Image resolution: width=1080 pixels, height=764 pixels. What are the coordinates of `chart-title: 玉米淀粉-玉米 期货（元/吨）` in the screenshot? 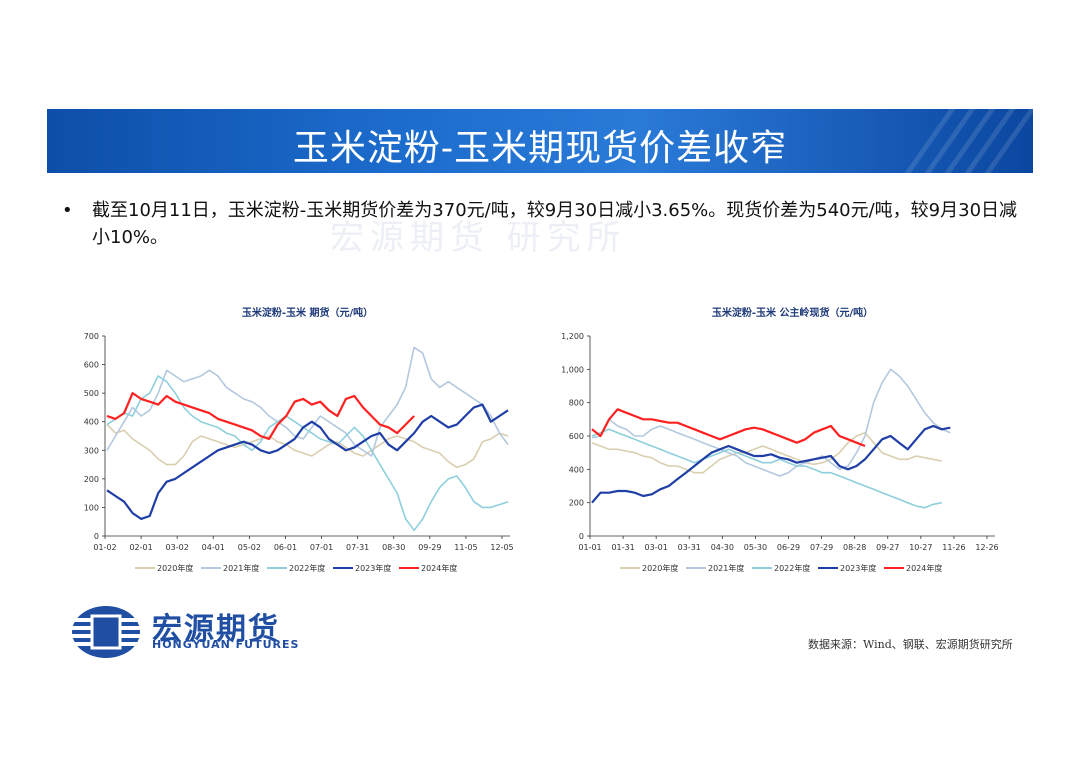 It's located at (307, 312).